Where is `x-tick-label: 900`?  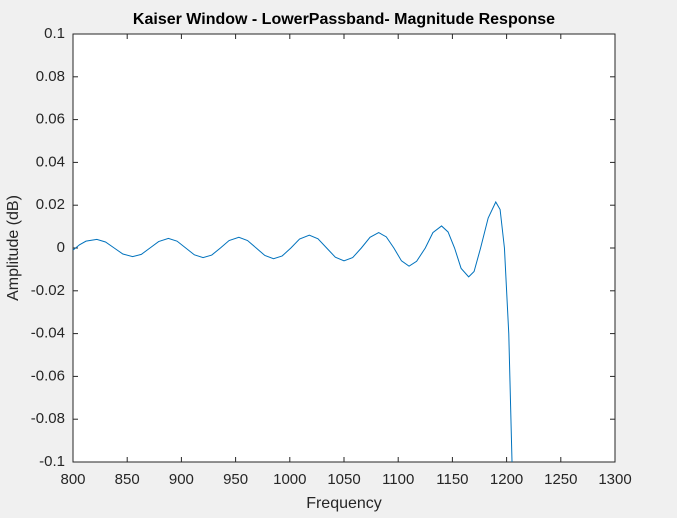 x-tick-label: 900 is located at coordinates (181, 479).